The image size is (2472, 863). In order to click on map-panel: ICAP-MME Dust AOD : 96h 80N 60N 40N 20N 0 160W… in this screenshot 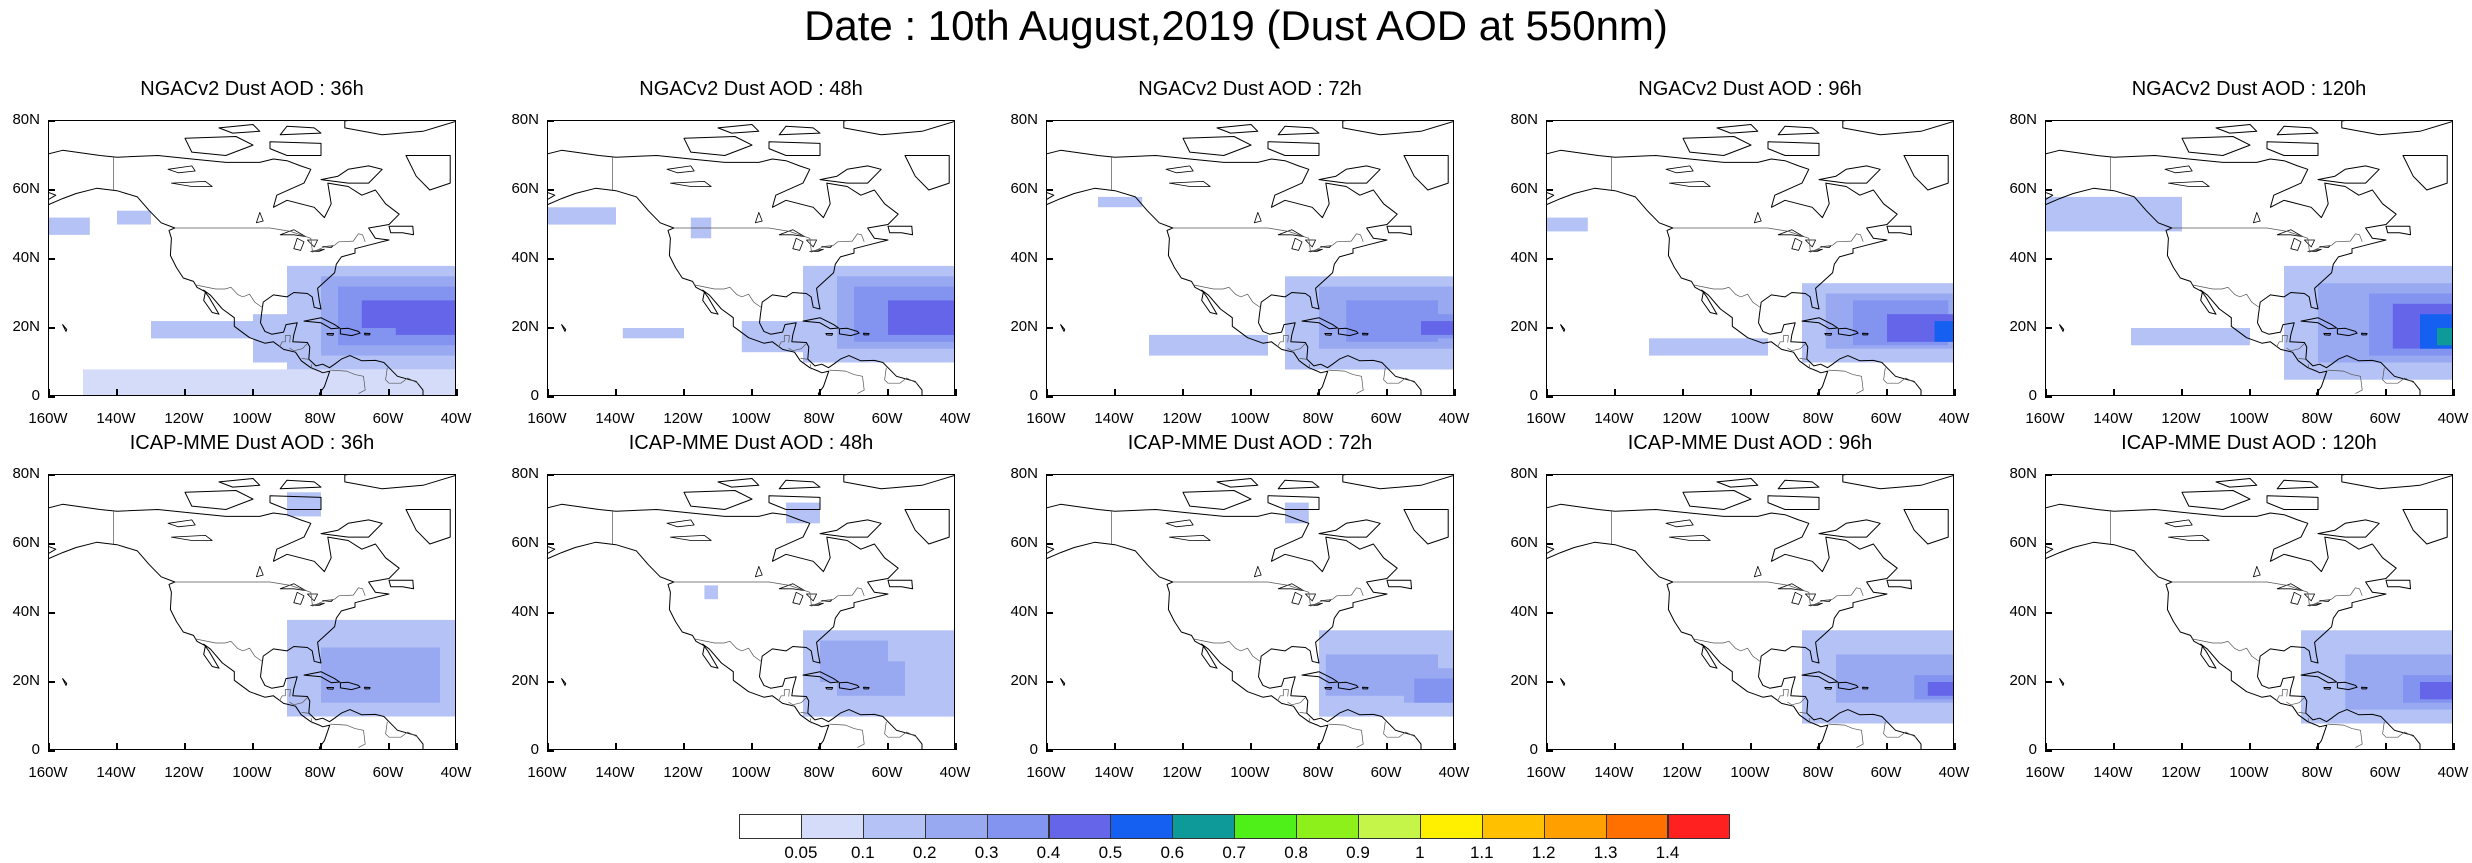, I will do `click(1739, 606)`.